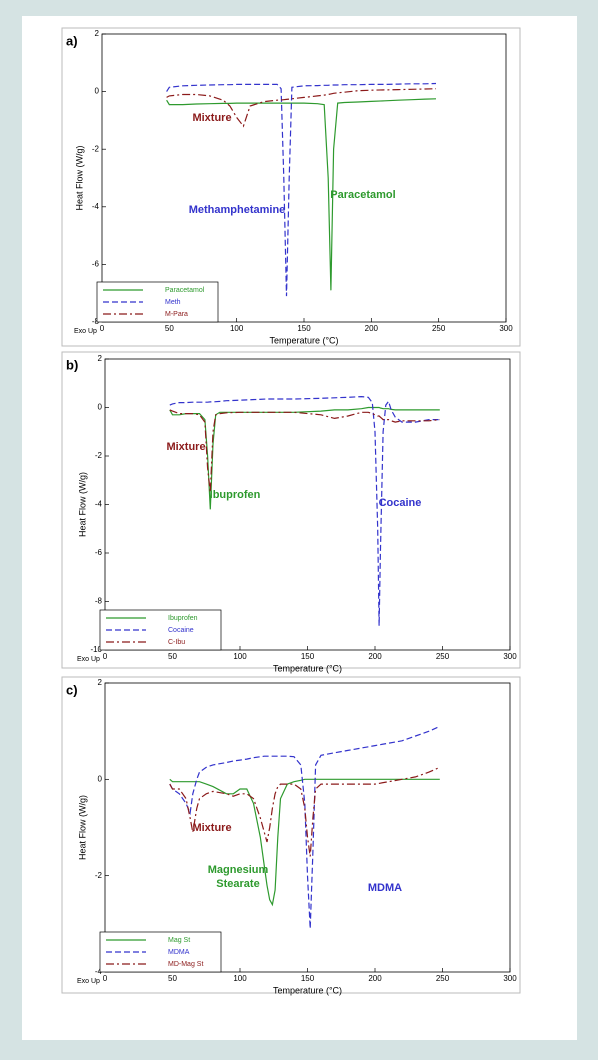  What do you see at coordinates (237, 210) in the screenshot?
I see `annotation: Methamphetamine` at bounding box center [237, 210].